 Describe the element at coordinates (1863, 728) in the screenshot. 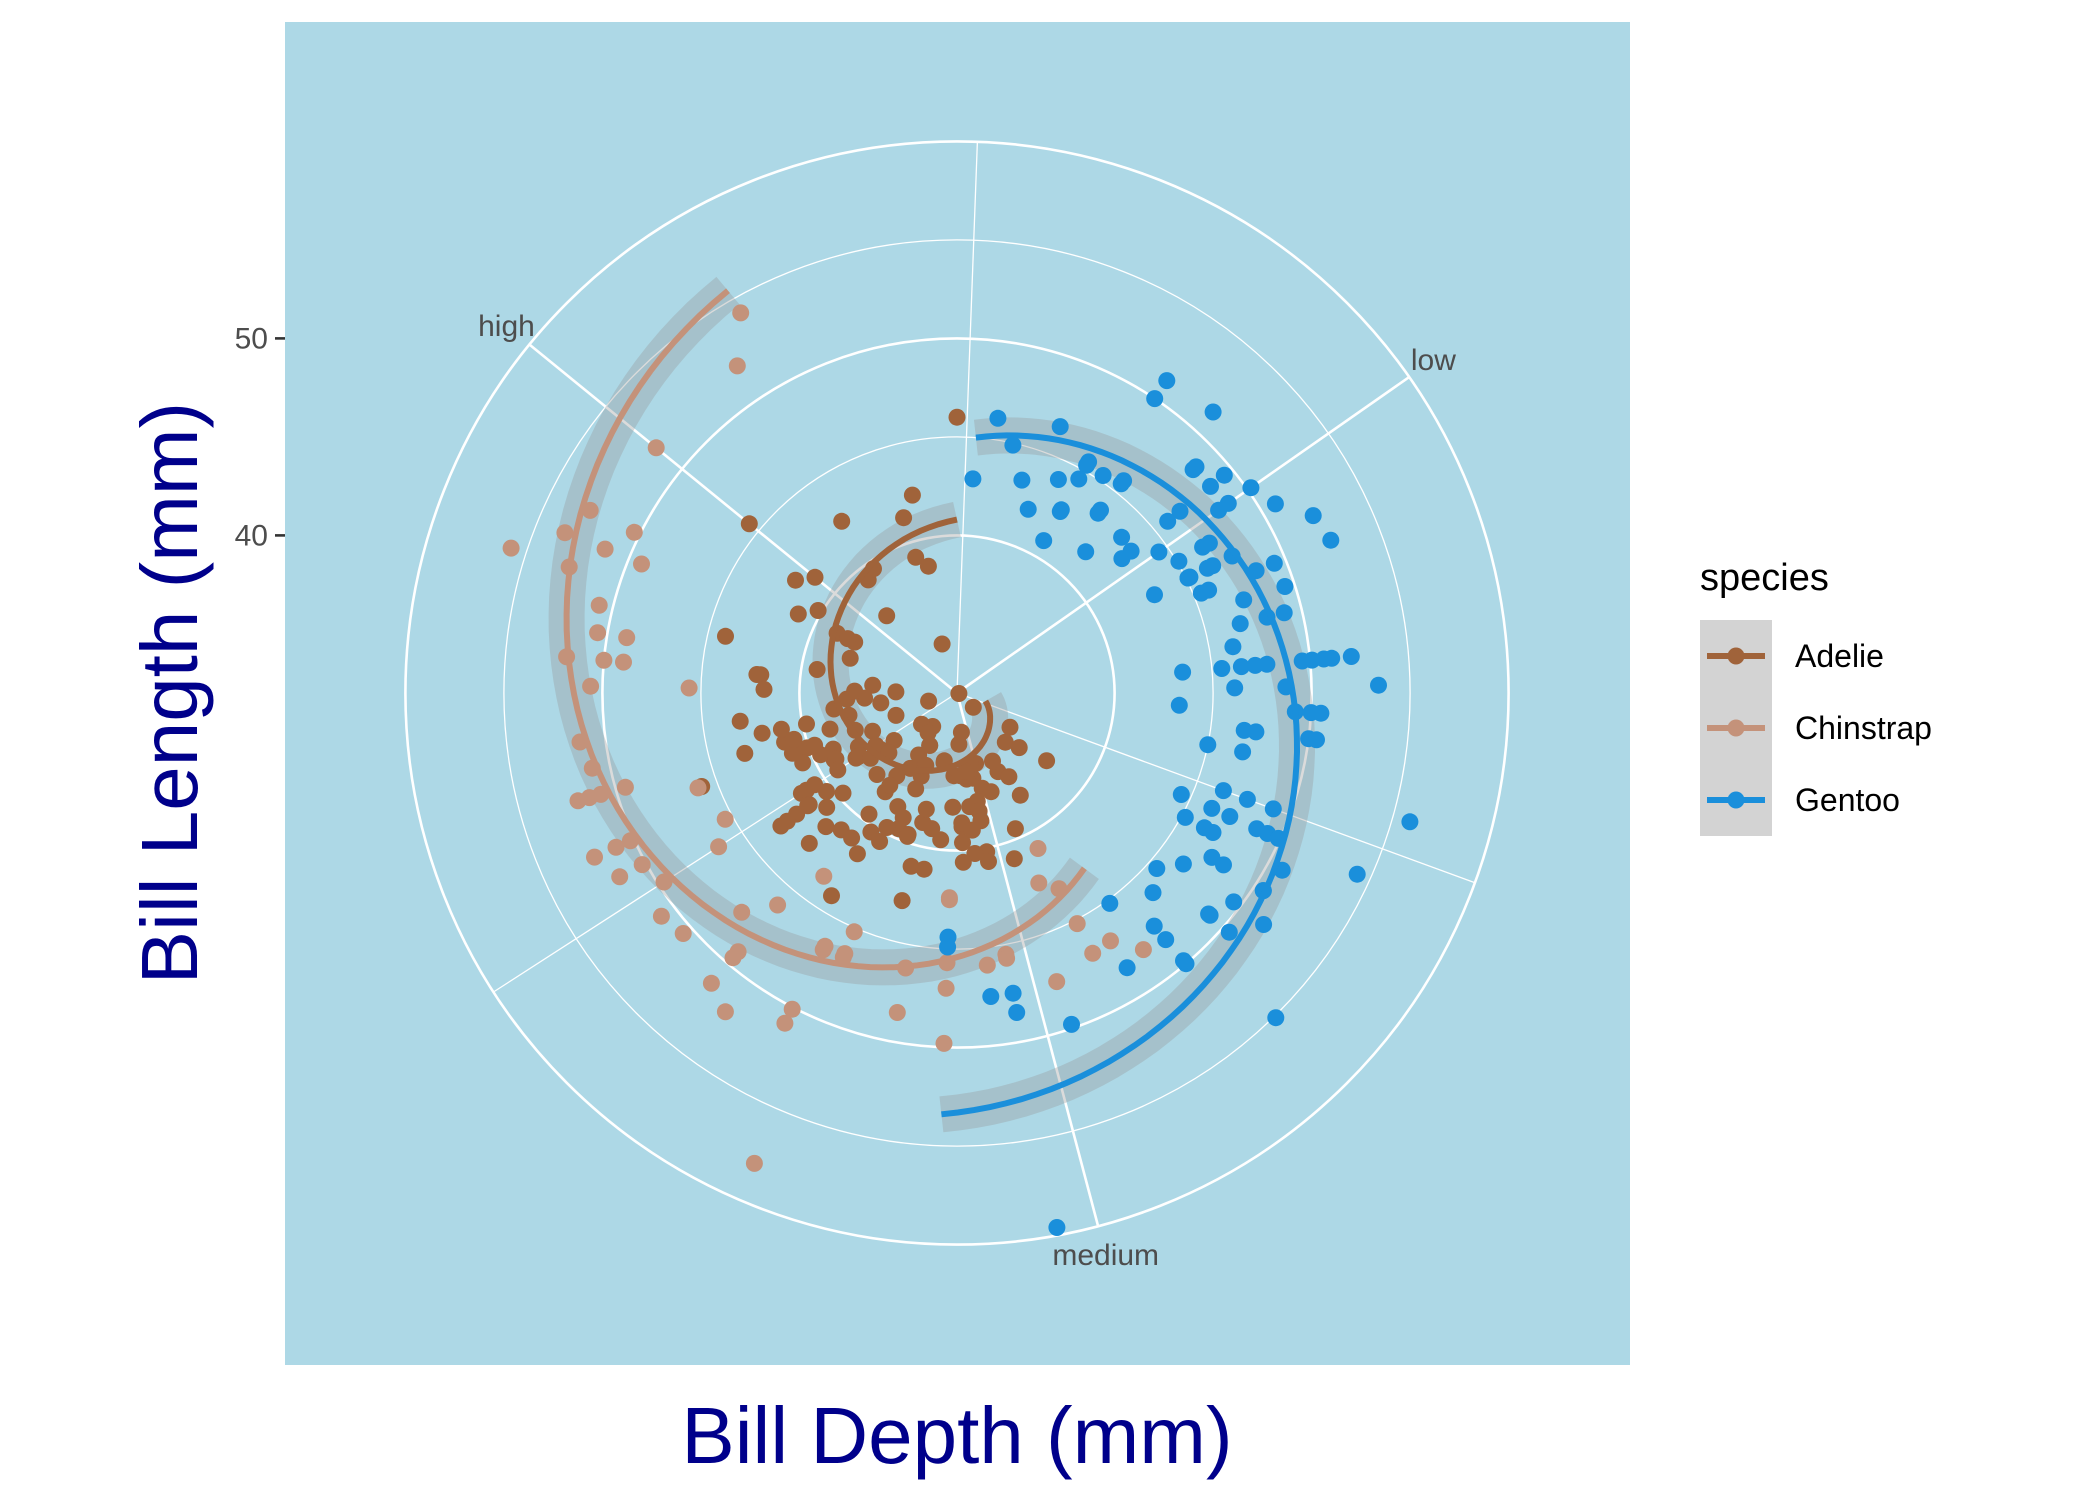

I see `legend-label-chinstrap: Chinstrap` at that location.